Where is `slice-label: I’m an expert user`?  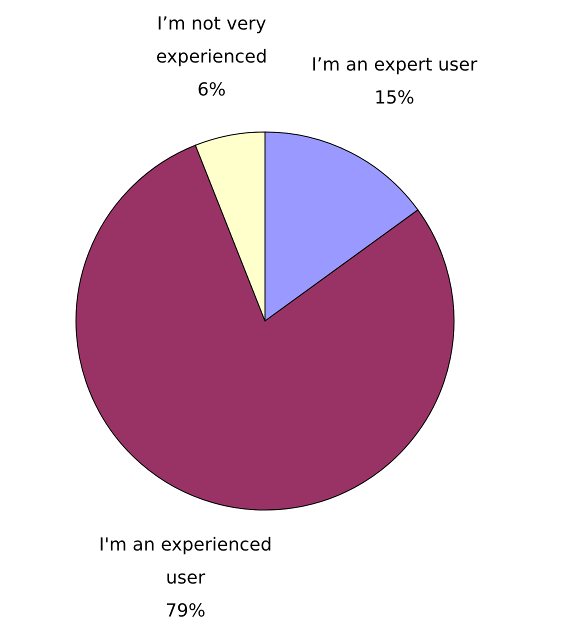 slice-label: I’m an expert user is located at coordinates (394, 65).